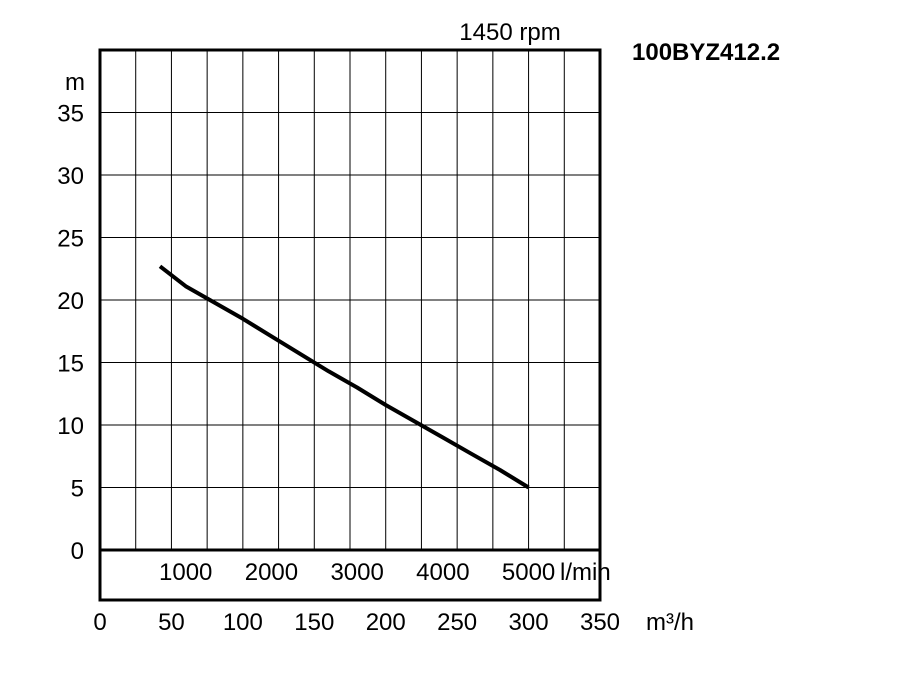  I want to click on y-axis-ticks: 0 5 10 15 20 25 30 35, so click(70, 333).